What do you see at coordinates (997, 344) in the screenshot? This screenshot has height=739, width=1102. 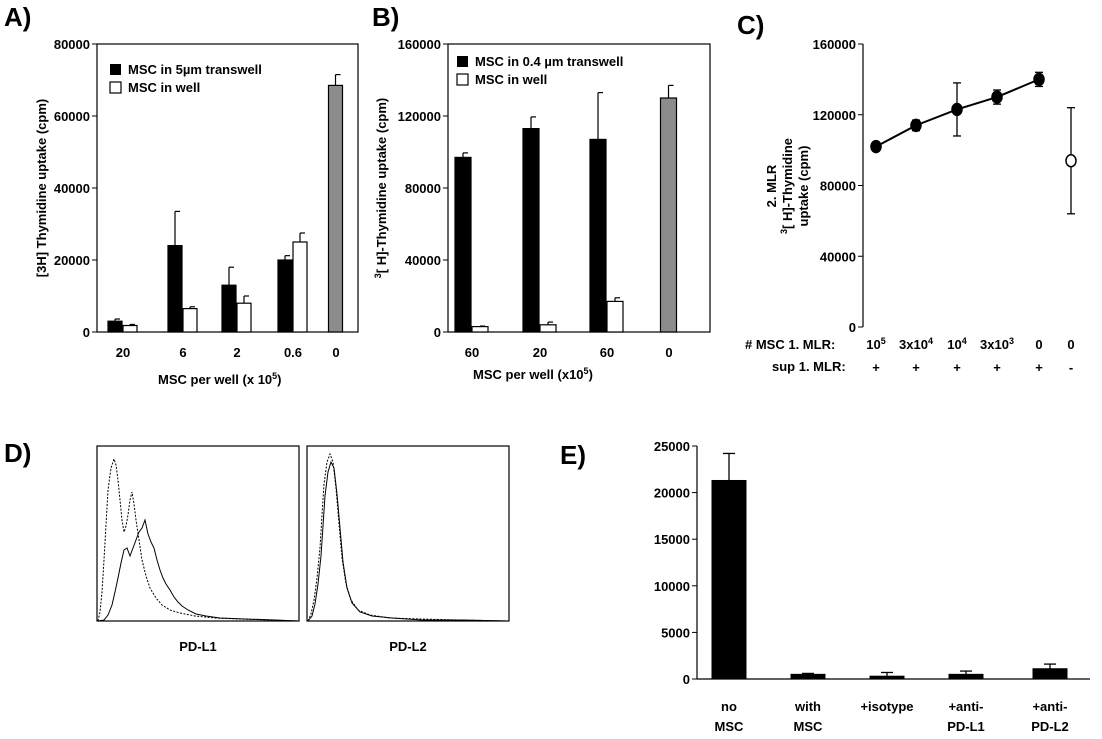 I see `chart-c-x-tick-label: 3x103` at bounding box center [997, 344].